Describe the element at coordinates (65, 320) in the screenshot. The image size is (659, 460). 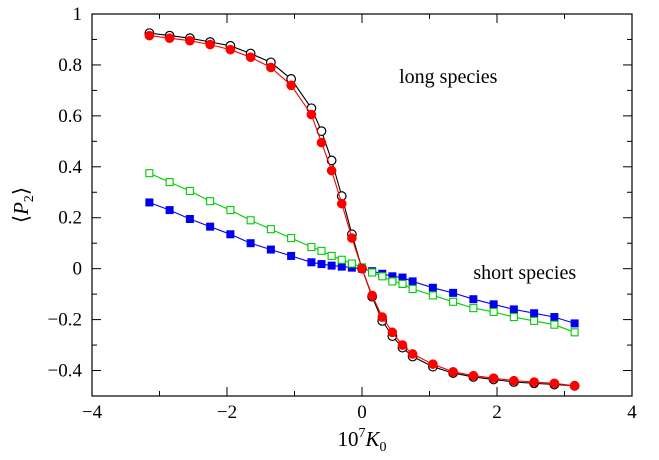
I see `y-tick-label: −0.2` at that location.